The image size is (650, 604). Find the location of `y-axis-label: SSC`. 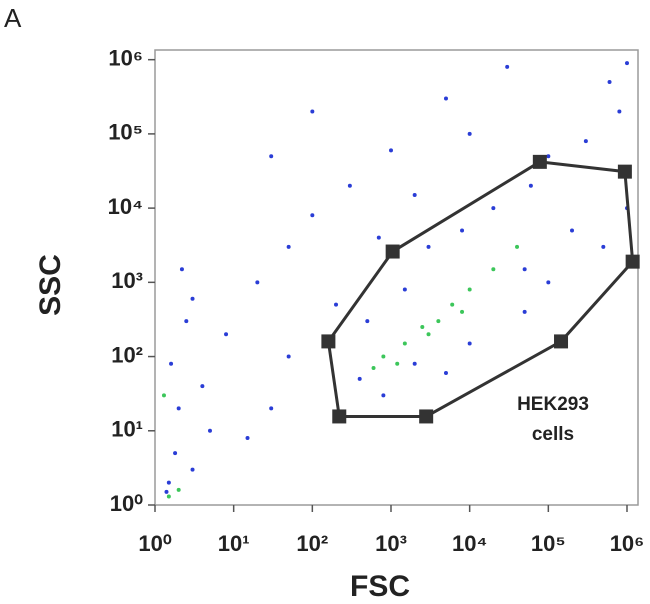

y-axis-label: SSC is located at coordinates (50, 285).